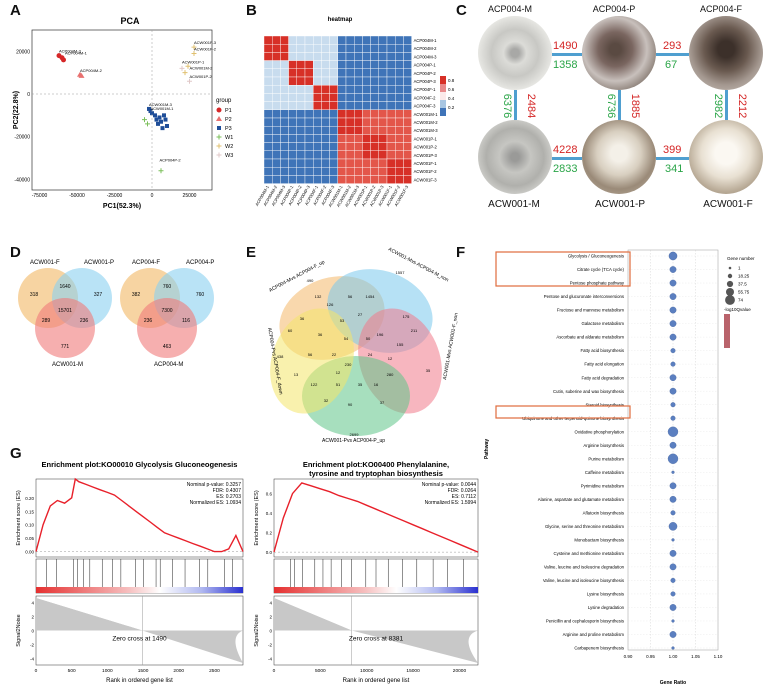 The image size is (767, 693). What do you see at coordinates (251, 10) in the screenshot?
I see `panel-label-b: B` at bounding box center [251, 10].